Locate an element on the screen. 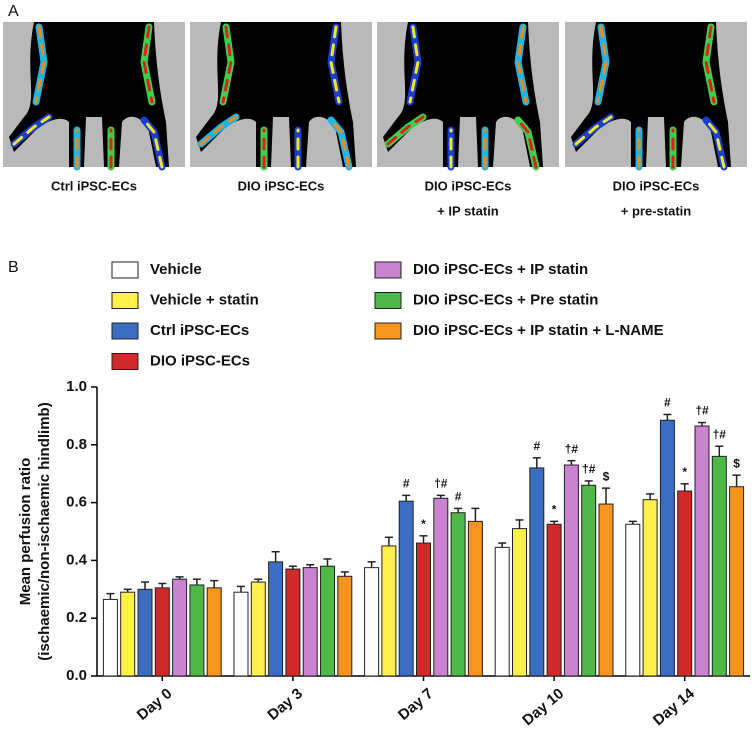  legend-label: Vehicle is located at coordinates (176, 269).